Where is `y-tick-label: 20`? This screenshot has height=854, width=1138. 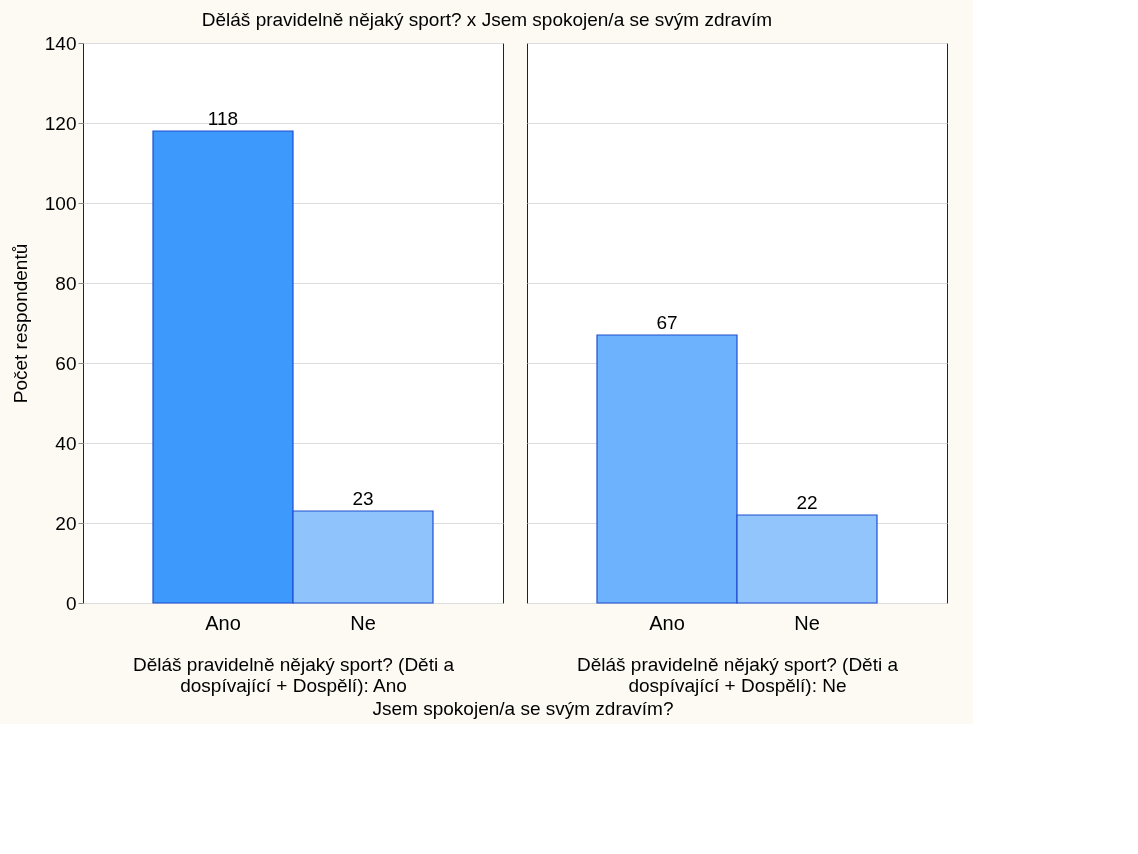 y-tick-label: 20 is located at coordinates (66, 523).